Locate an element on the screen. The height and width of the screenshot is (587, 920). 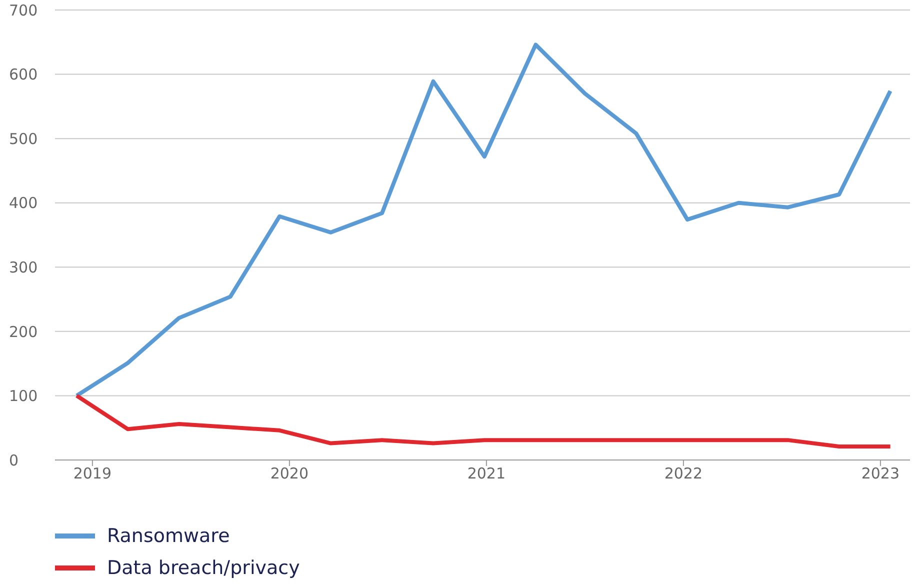
y-tick-label: 500 is located at coordinates (23, 139).